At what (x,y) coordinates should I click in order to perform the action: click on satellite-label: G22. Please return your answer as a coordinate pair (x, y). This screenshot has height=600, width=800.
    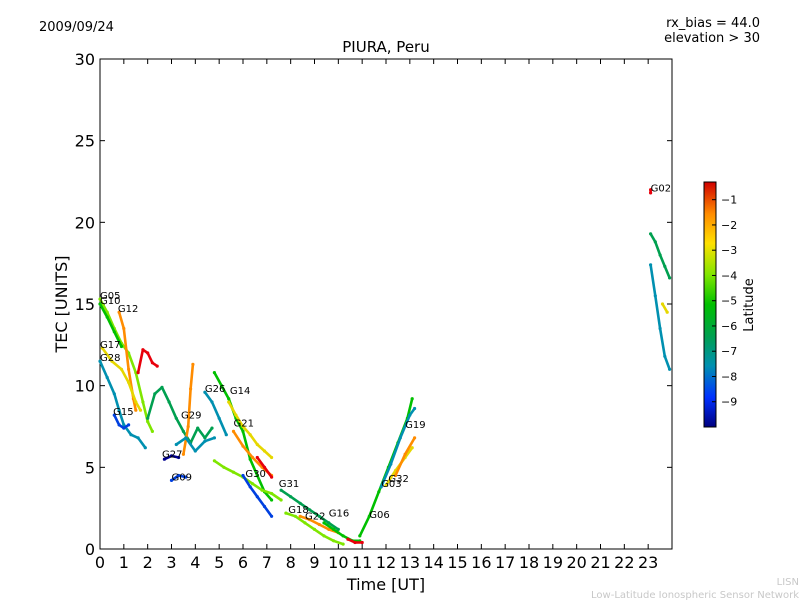
    Looking at the image, I should click on (315, 517).